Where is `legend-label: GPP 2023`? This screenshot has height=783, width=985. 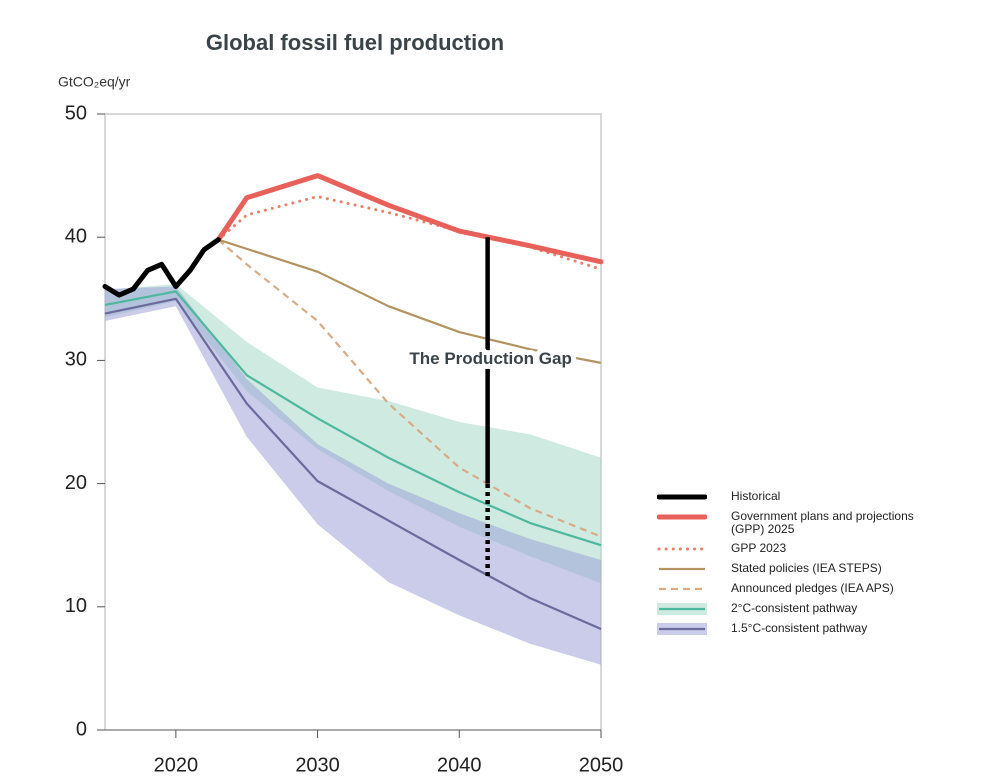
legend-label: GPP 2023 is located at coordinates (759, 548).